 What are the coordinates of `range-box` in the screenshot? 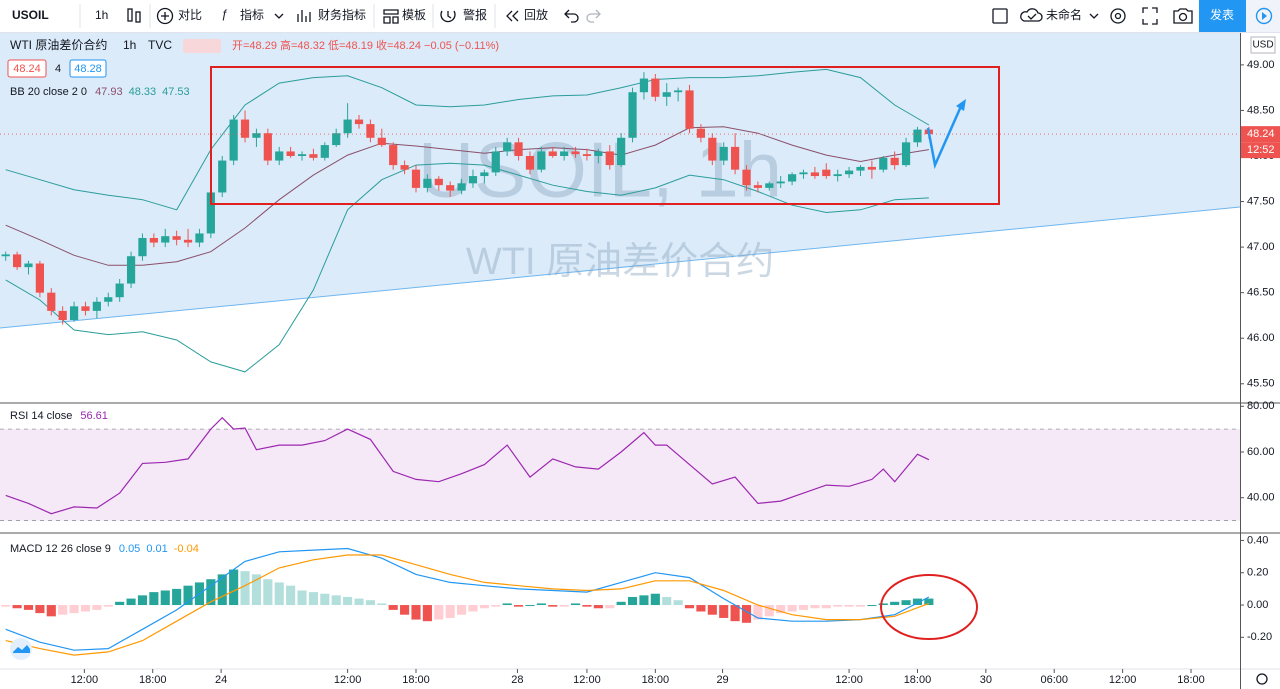 It's located at (605, 135).